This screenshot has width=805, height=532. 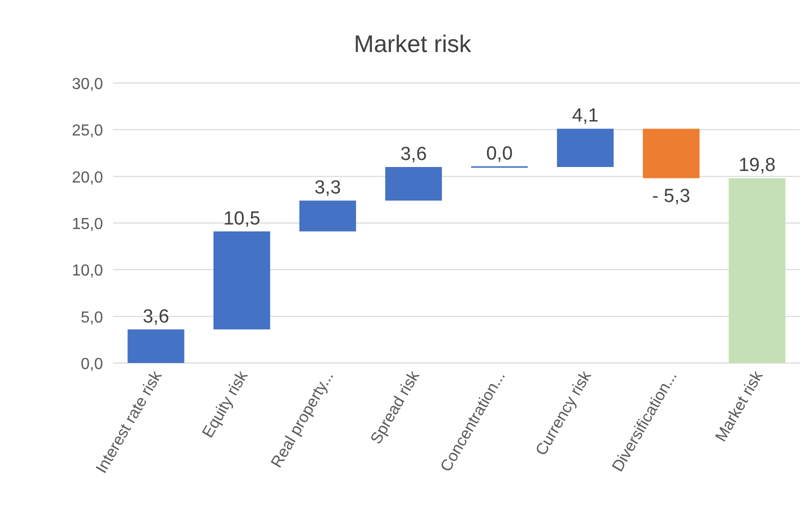 I want to click on y-tick-label: 0,0, so click(x=92, y=364).